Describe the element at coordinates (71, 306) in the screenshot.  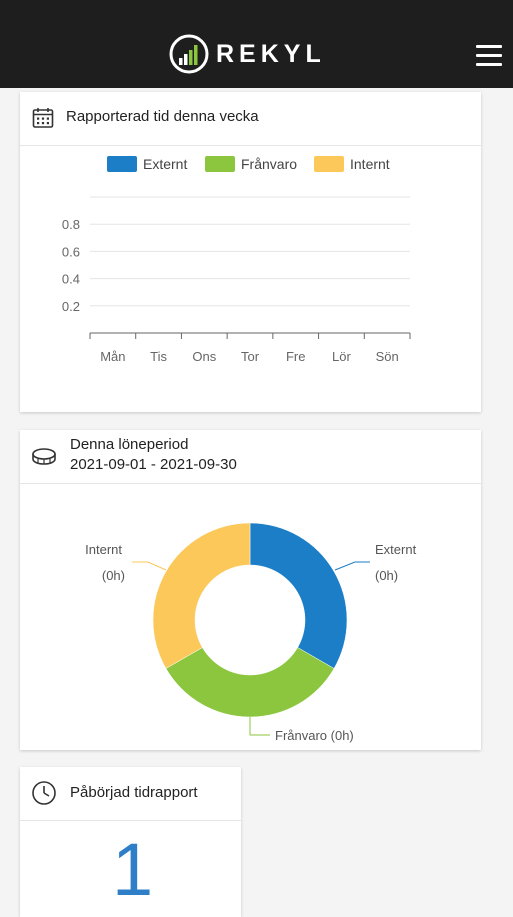
I see `y-tick-label: 0.2` at that location.